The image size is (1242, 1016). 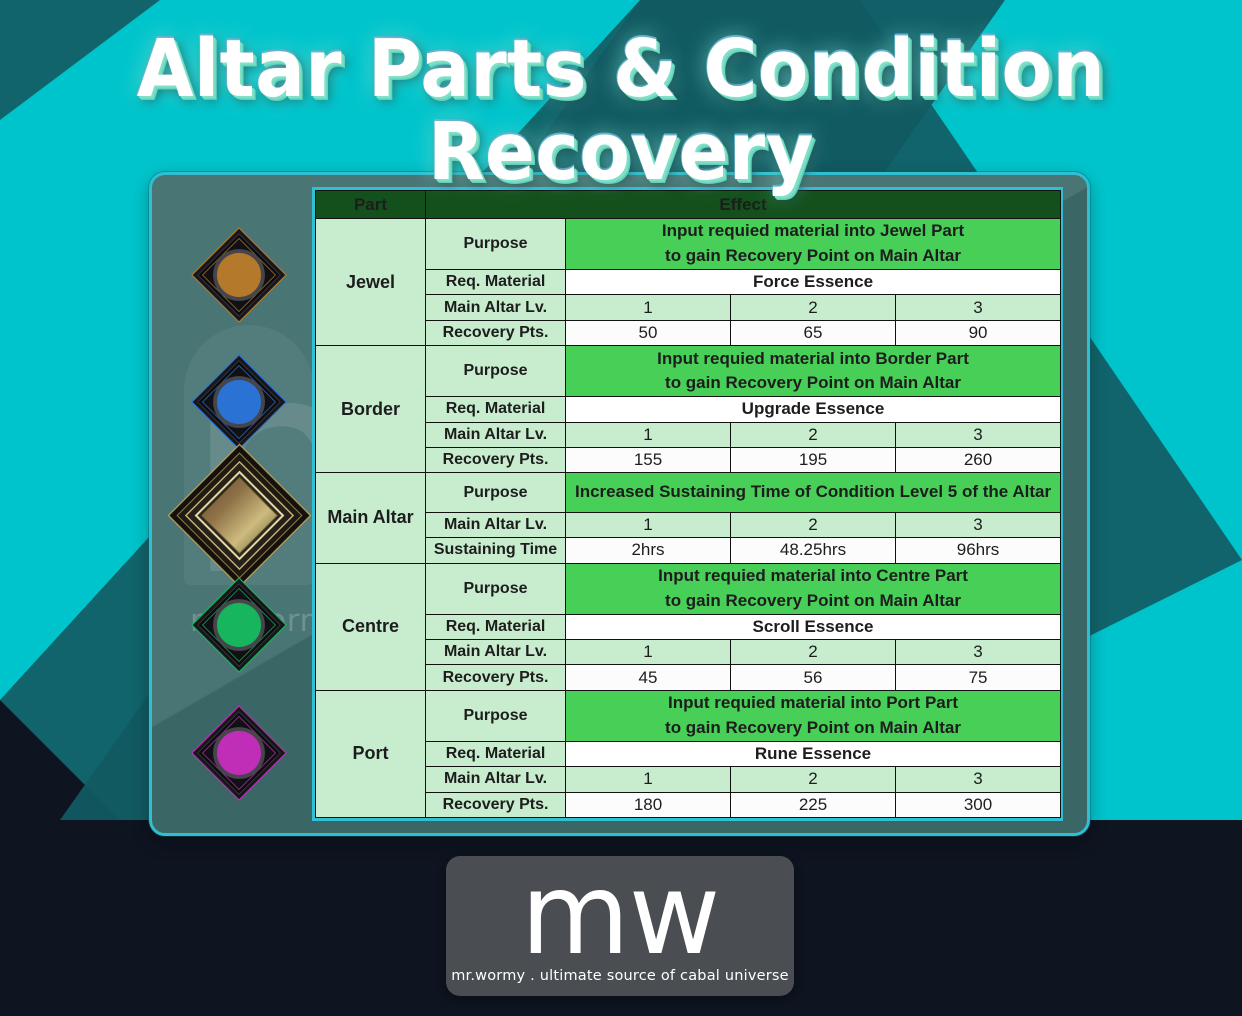 What do you see at coordinates (813, 550) in the screenshot?
I see `value-cell: 48.25hrs` at bounding box center [813, 550].